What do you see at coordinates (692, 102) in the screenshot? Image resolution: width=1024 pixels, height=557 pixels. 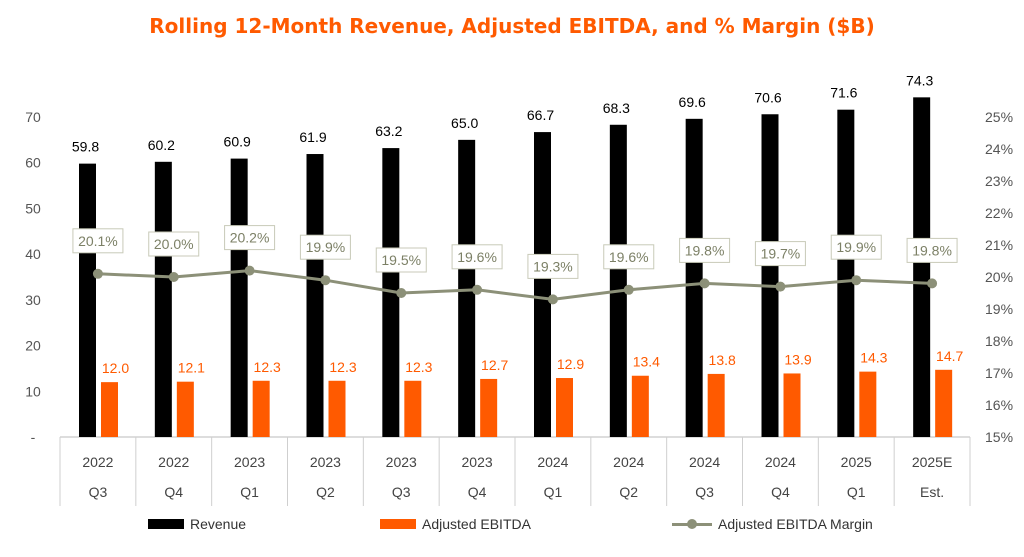 I see `revenue-data-label: 69.6` at bounding box center [692, 102].